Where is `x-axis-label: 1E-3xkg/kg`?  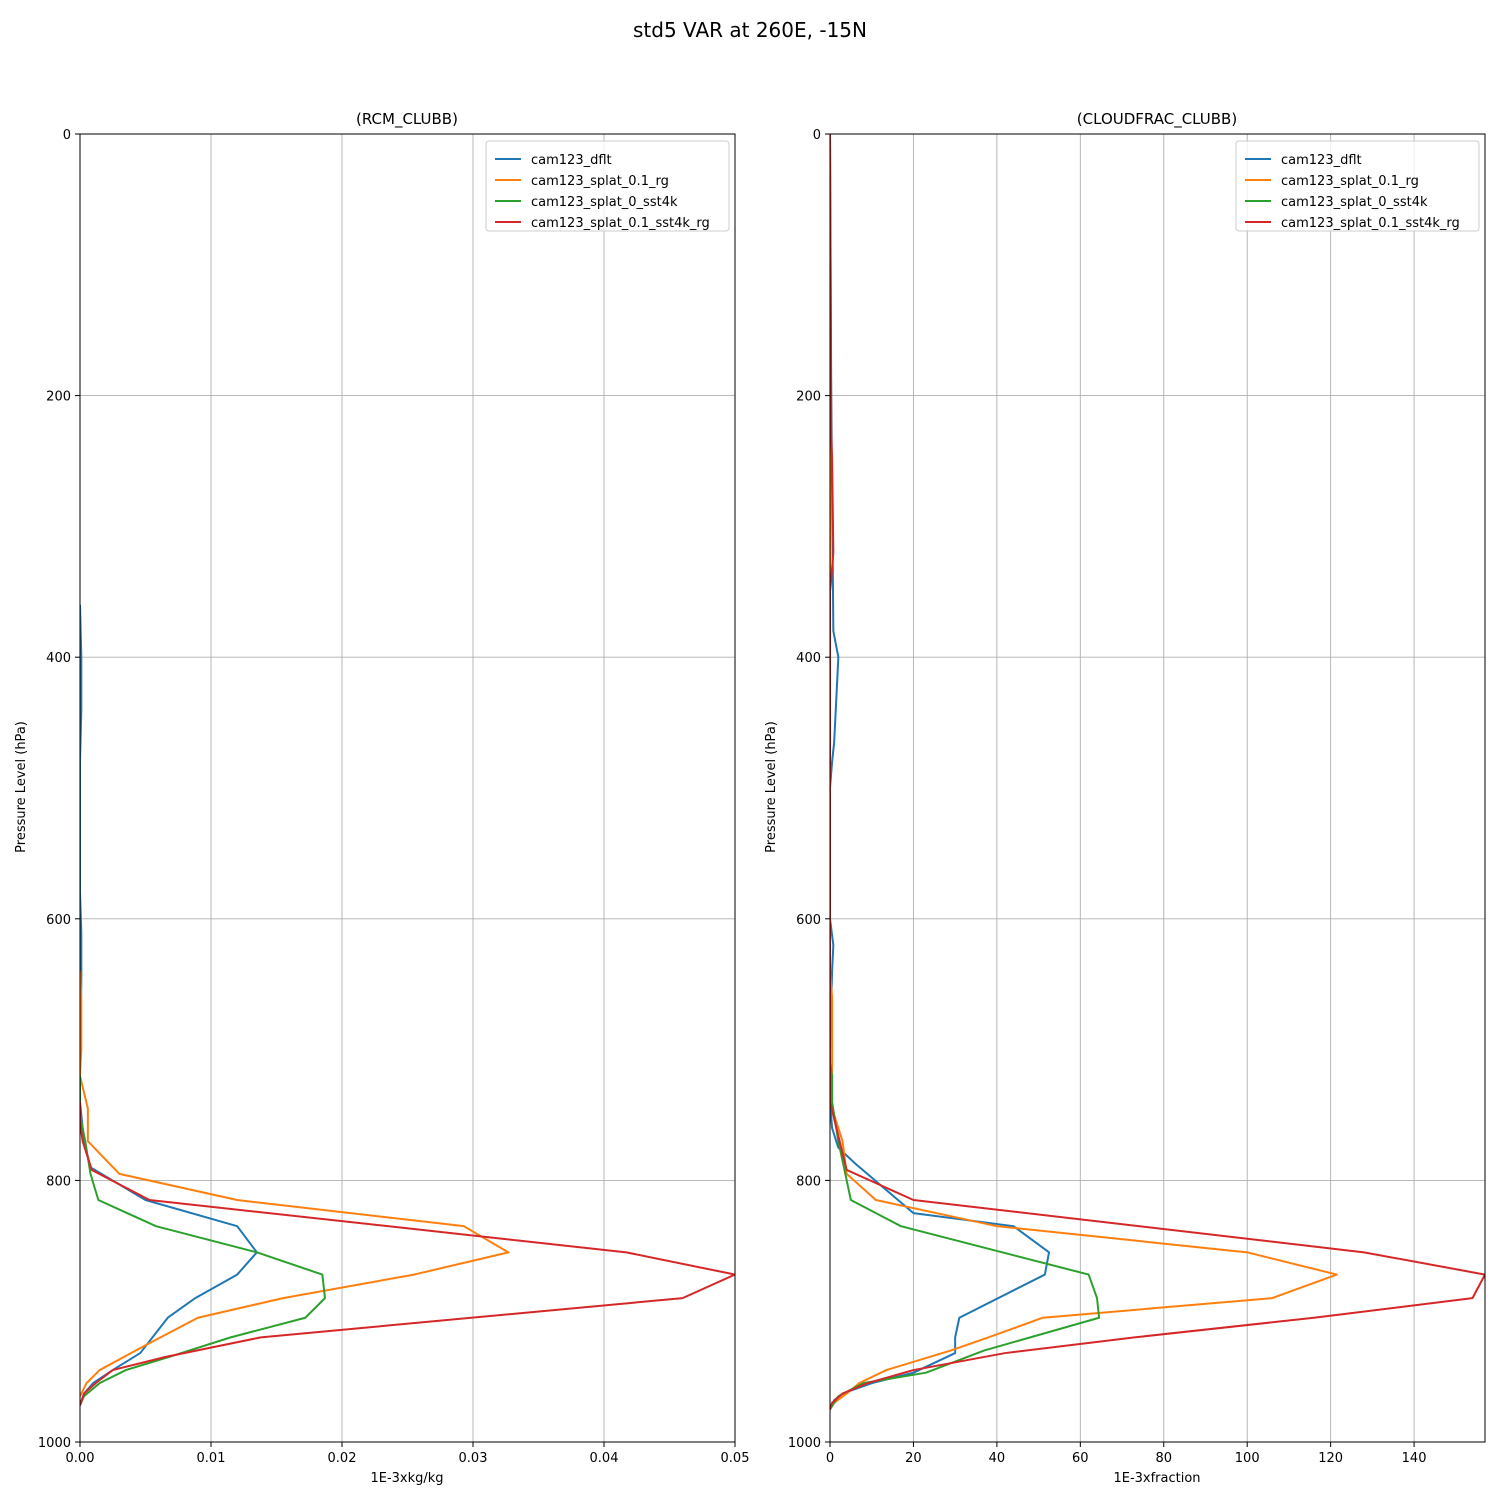 x-axis-label: 1E-3xkg/kg is located at coordinates (406, 1478).